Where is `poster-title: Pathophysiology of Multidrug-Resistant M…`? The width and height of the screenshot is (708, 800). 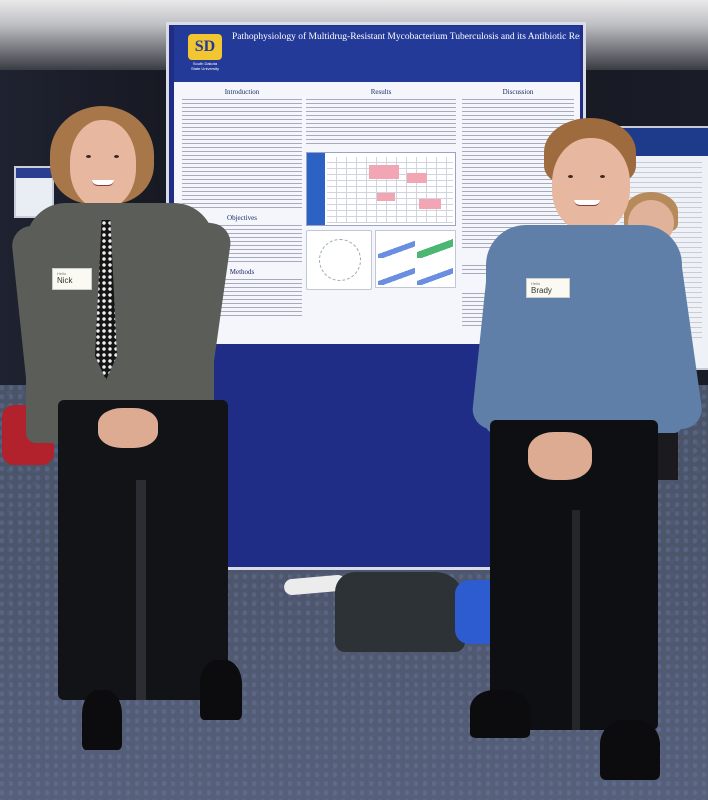 poster-title: Pathophysiology of Multidrug-Resistant M… is located at coordinates (406, 37).